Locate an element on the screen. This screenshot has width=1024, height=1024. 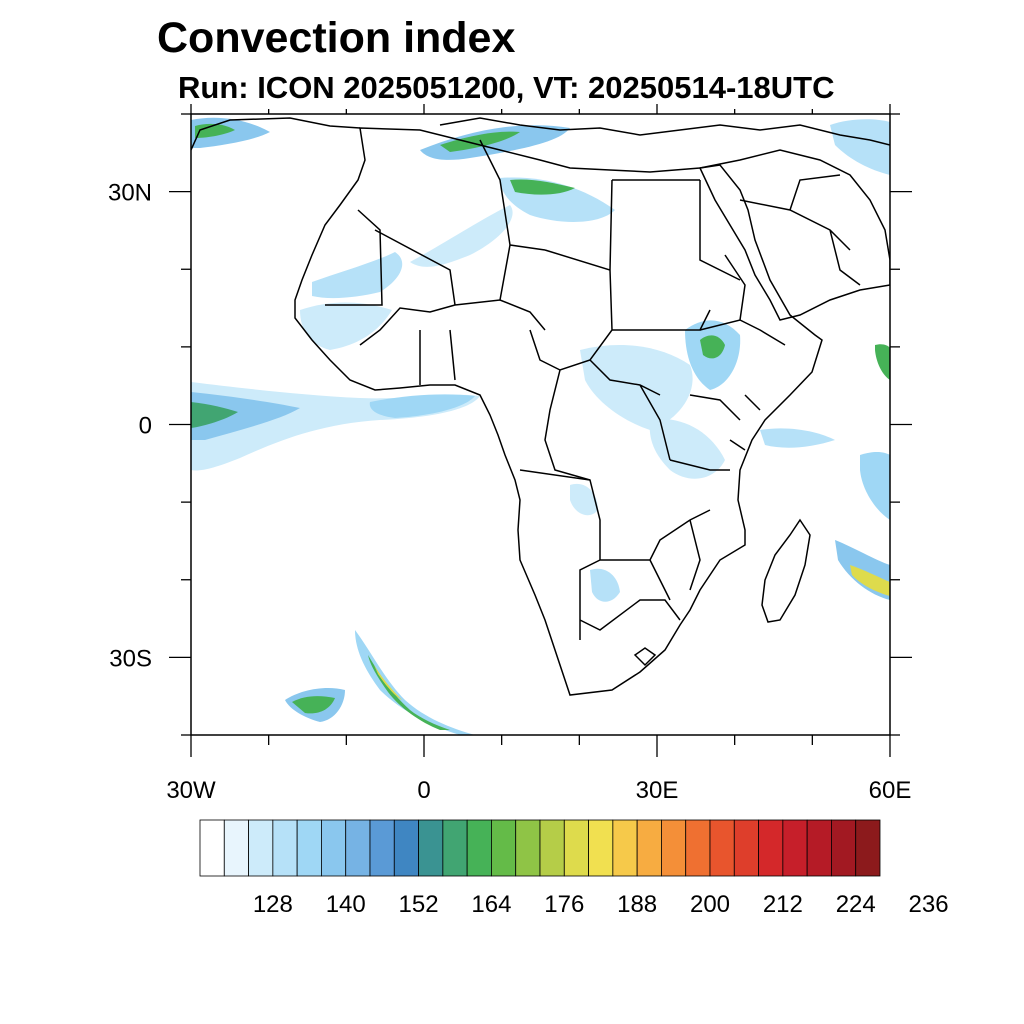
colorbar is located at coordinates (540, 848).